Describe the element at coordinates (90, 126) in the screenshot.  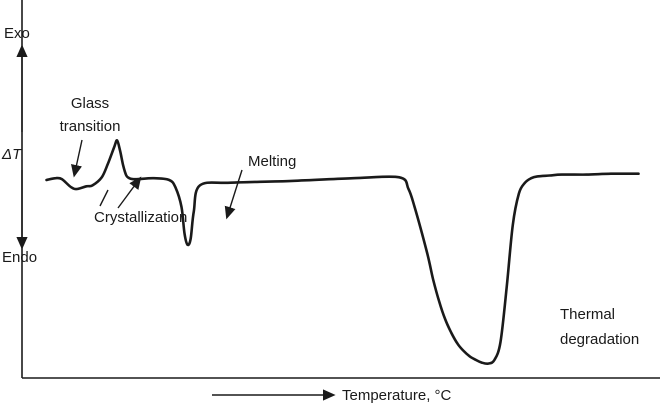
I see `annotation-glass-transition-line2: transition` at that location.